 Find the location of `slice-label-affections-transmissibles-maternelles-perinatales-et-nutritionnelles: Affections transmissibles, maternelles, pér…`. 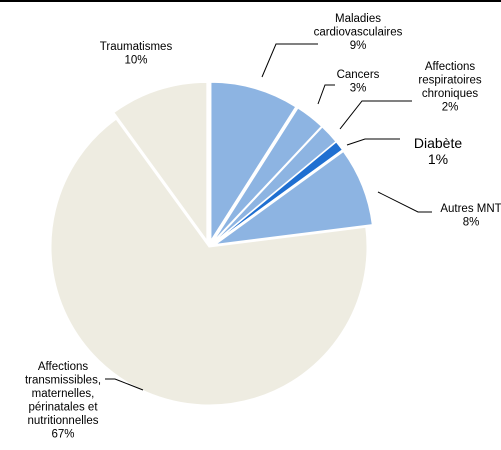

slice-label-affections-transmissibles-maternelles-perinatales-et-nutritionnelles: Affections transmissibles, maternelles, pér… is located at coordinates (63, 401).